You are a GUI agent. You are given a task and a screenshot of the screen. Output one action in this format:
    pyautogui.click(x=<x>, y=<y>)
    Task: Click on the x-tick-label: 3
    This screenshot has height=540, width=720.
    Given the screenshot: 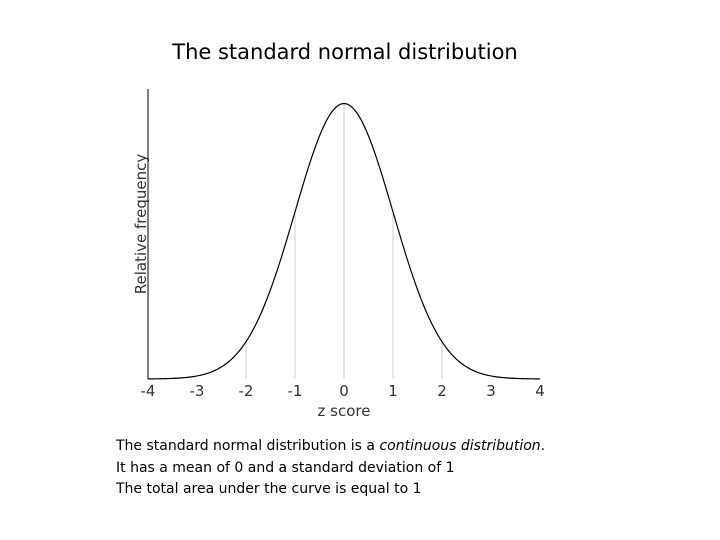 What is the action you would take?
    pyautogui.click(x=491, y=391)
    